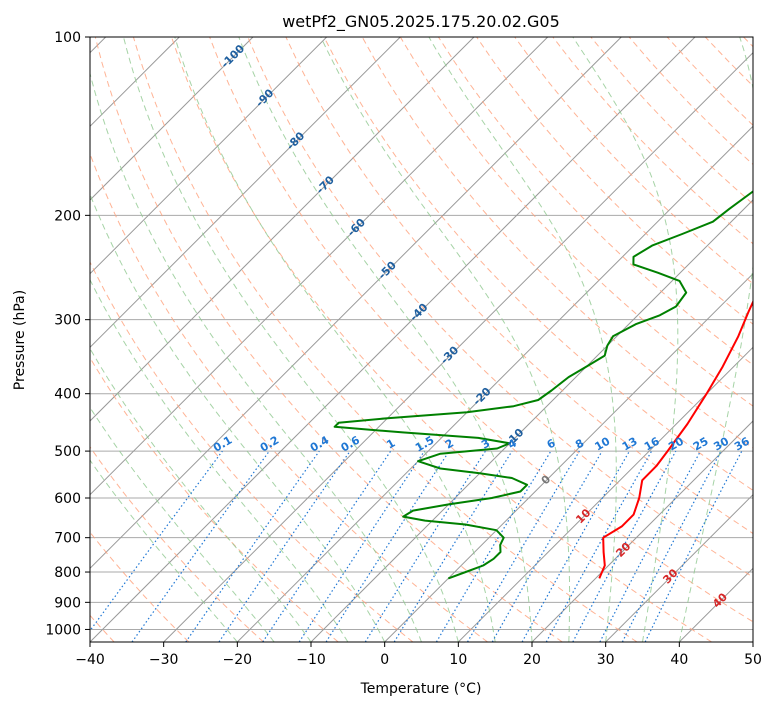  Describe the element at coordinates (679, 660) in the screenshot. I see `x-tick-label: 40` at that location.